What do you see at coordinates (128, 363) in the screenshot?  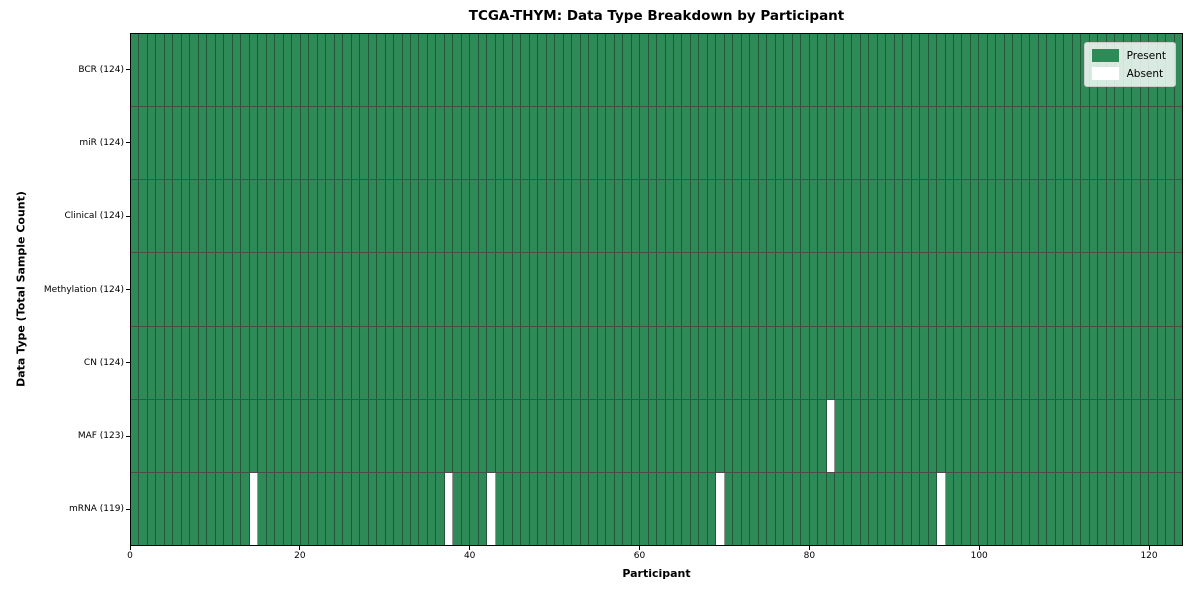 I see `y-tick-mark` at bounding box center [128, 363].